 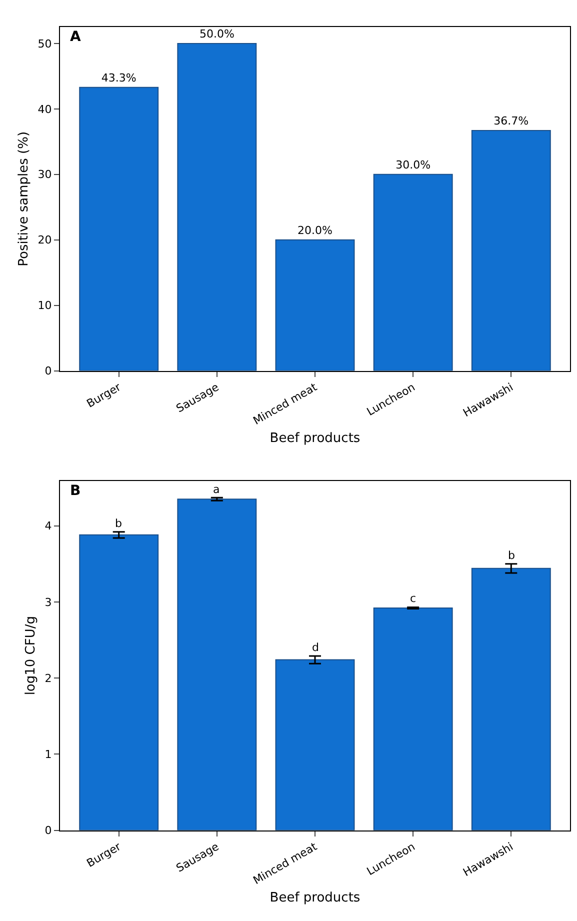 What do you see at coordinates (413, 598) in the screenshot?
I see `annotation: c` at bounding box center [413, 598].